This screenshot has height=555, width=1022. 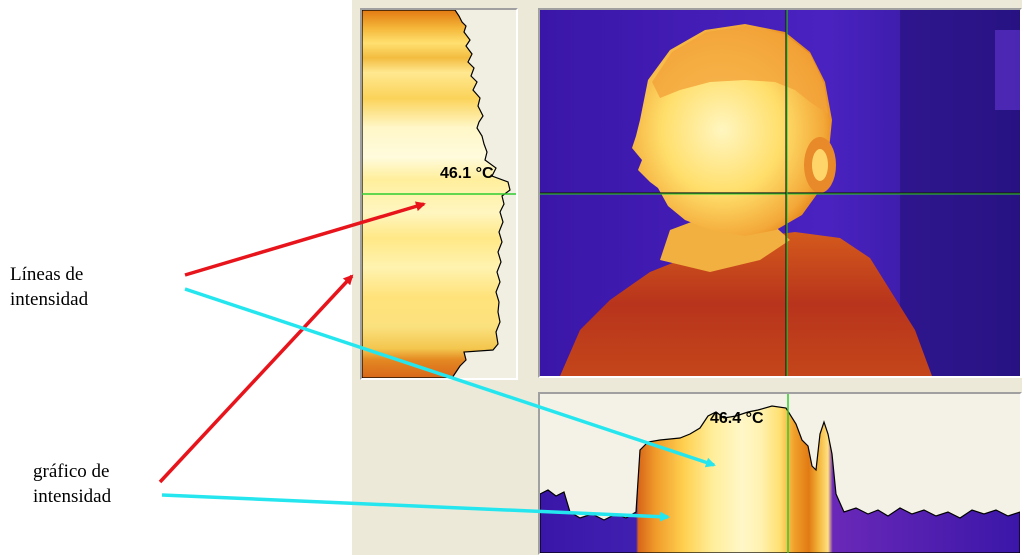 I want to click on vertical-temperature-readout: 46.1 °C, so click(x=467, y=173).